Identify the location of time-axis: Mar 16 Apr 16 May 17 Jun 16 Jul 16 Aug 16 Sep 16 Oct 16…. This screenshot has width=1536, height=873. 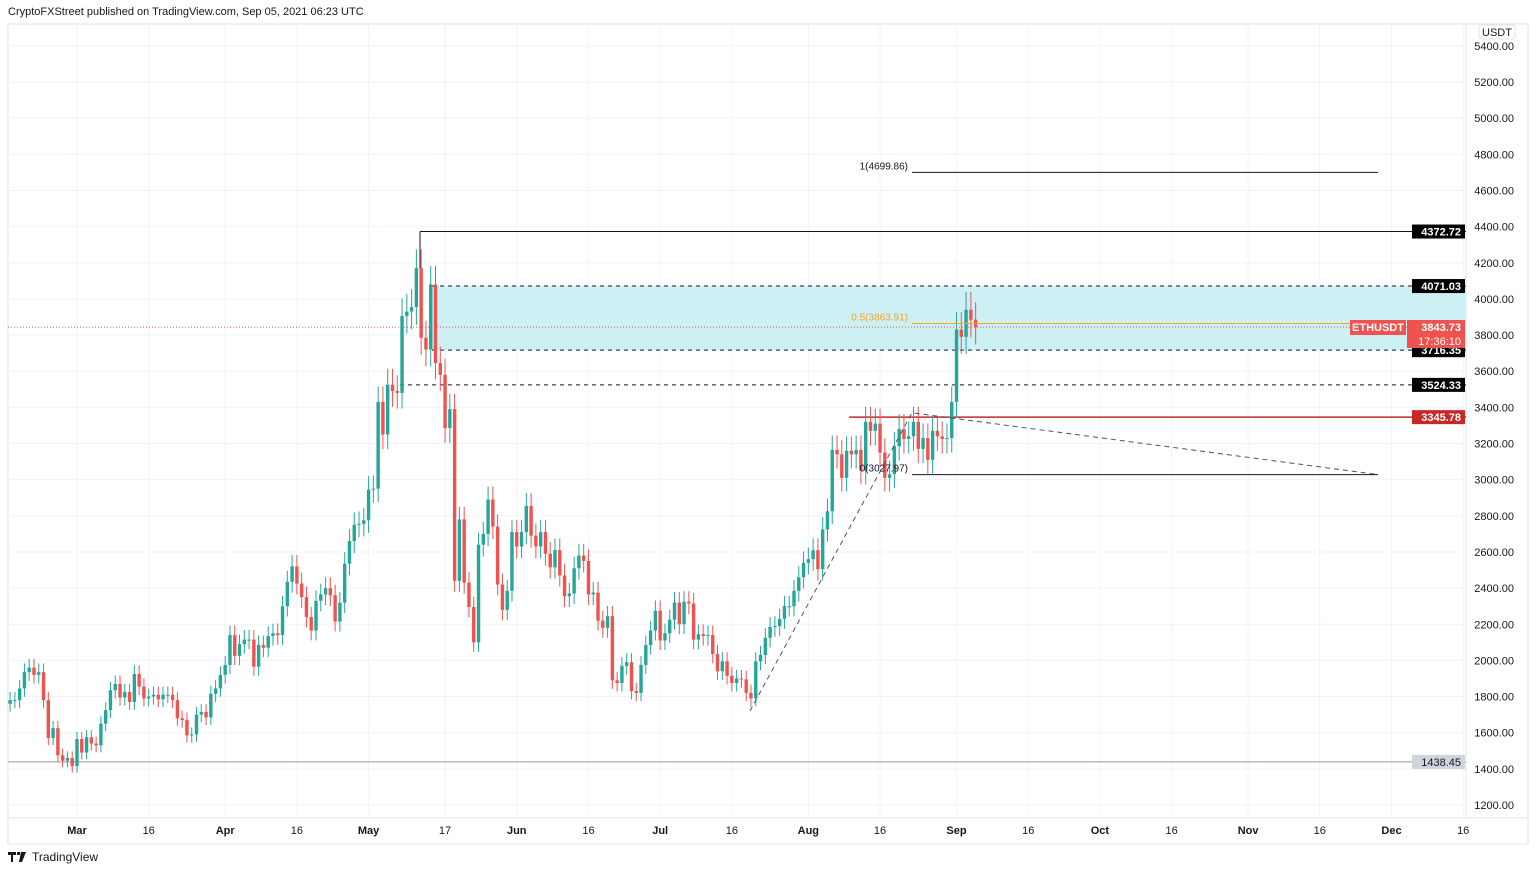
(768, 831).